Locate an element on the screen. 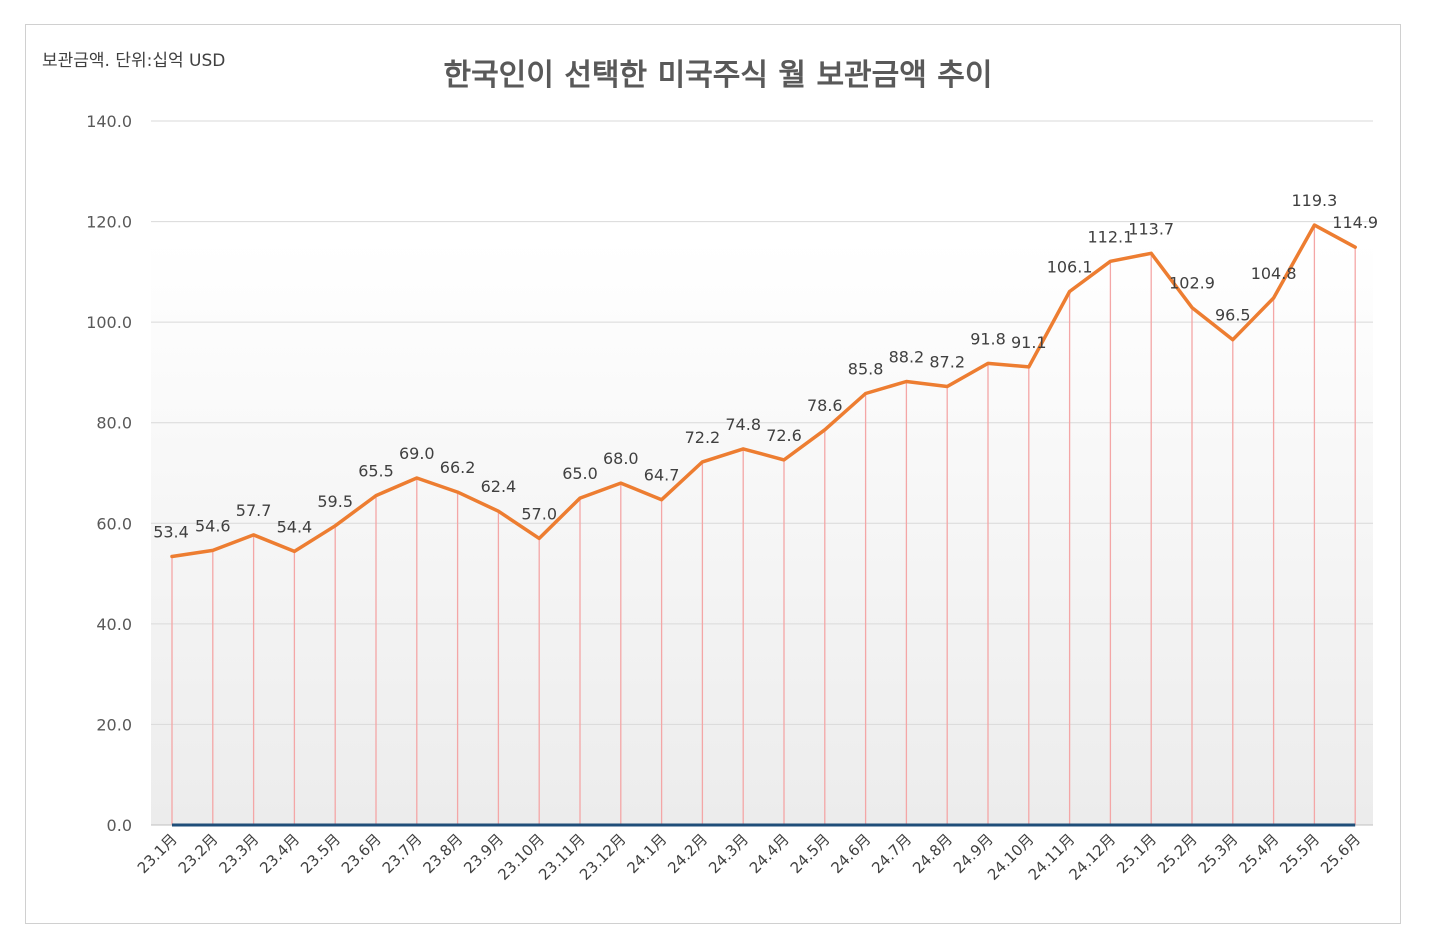 The width and height of the screenshot is (1436, 936). data-label: 65.0 is located at coordinates (580, 473).